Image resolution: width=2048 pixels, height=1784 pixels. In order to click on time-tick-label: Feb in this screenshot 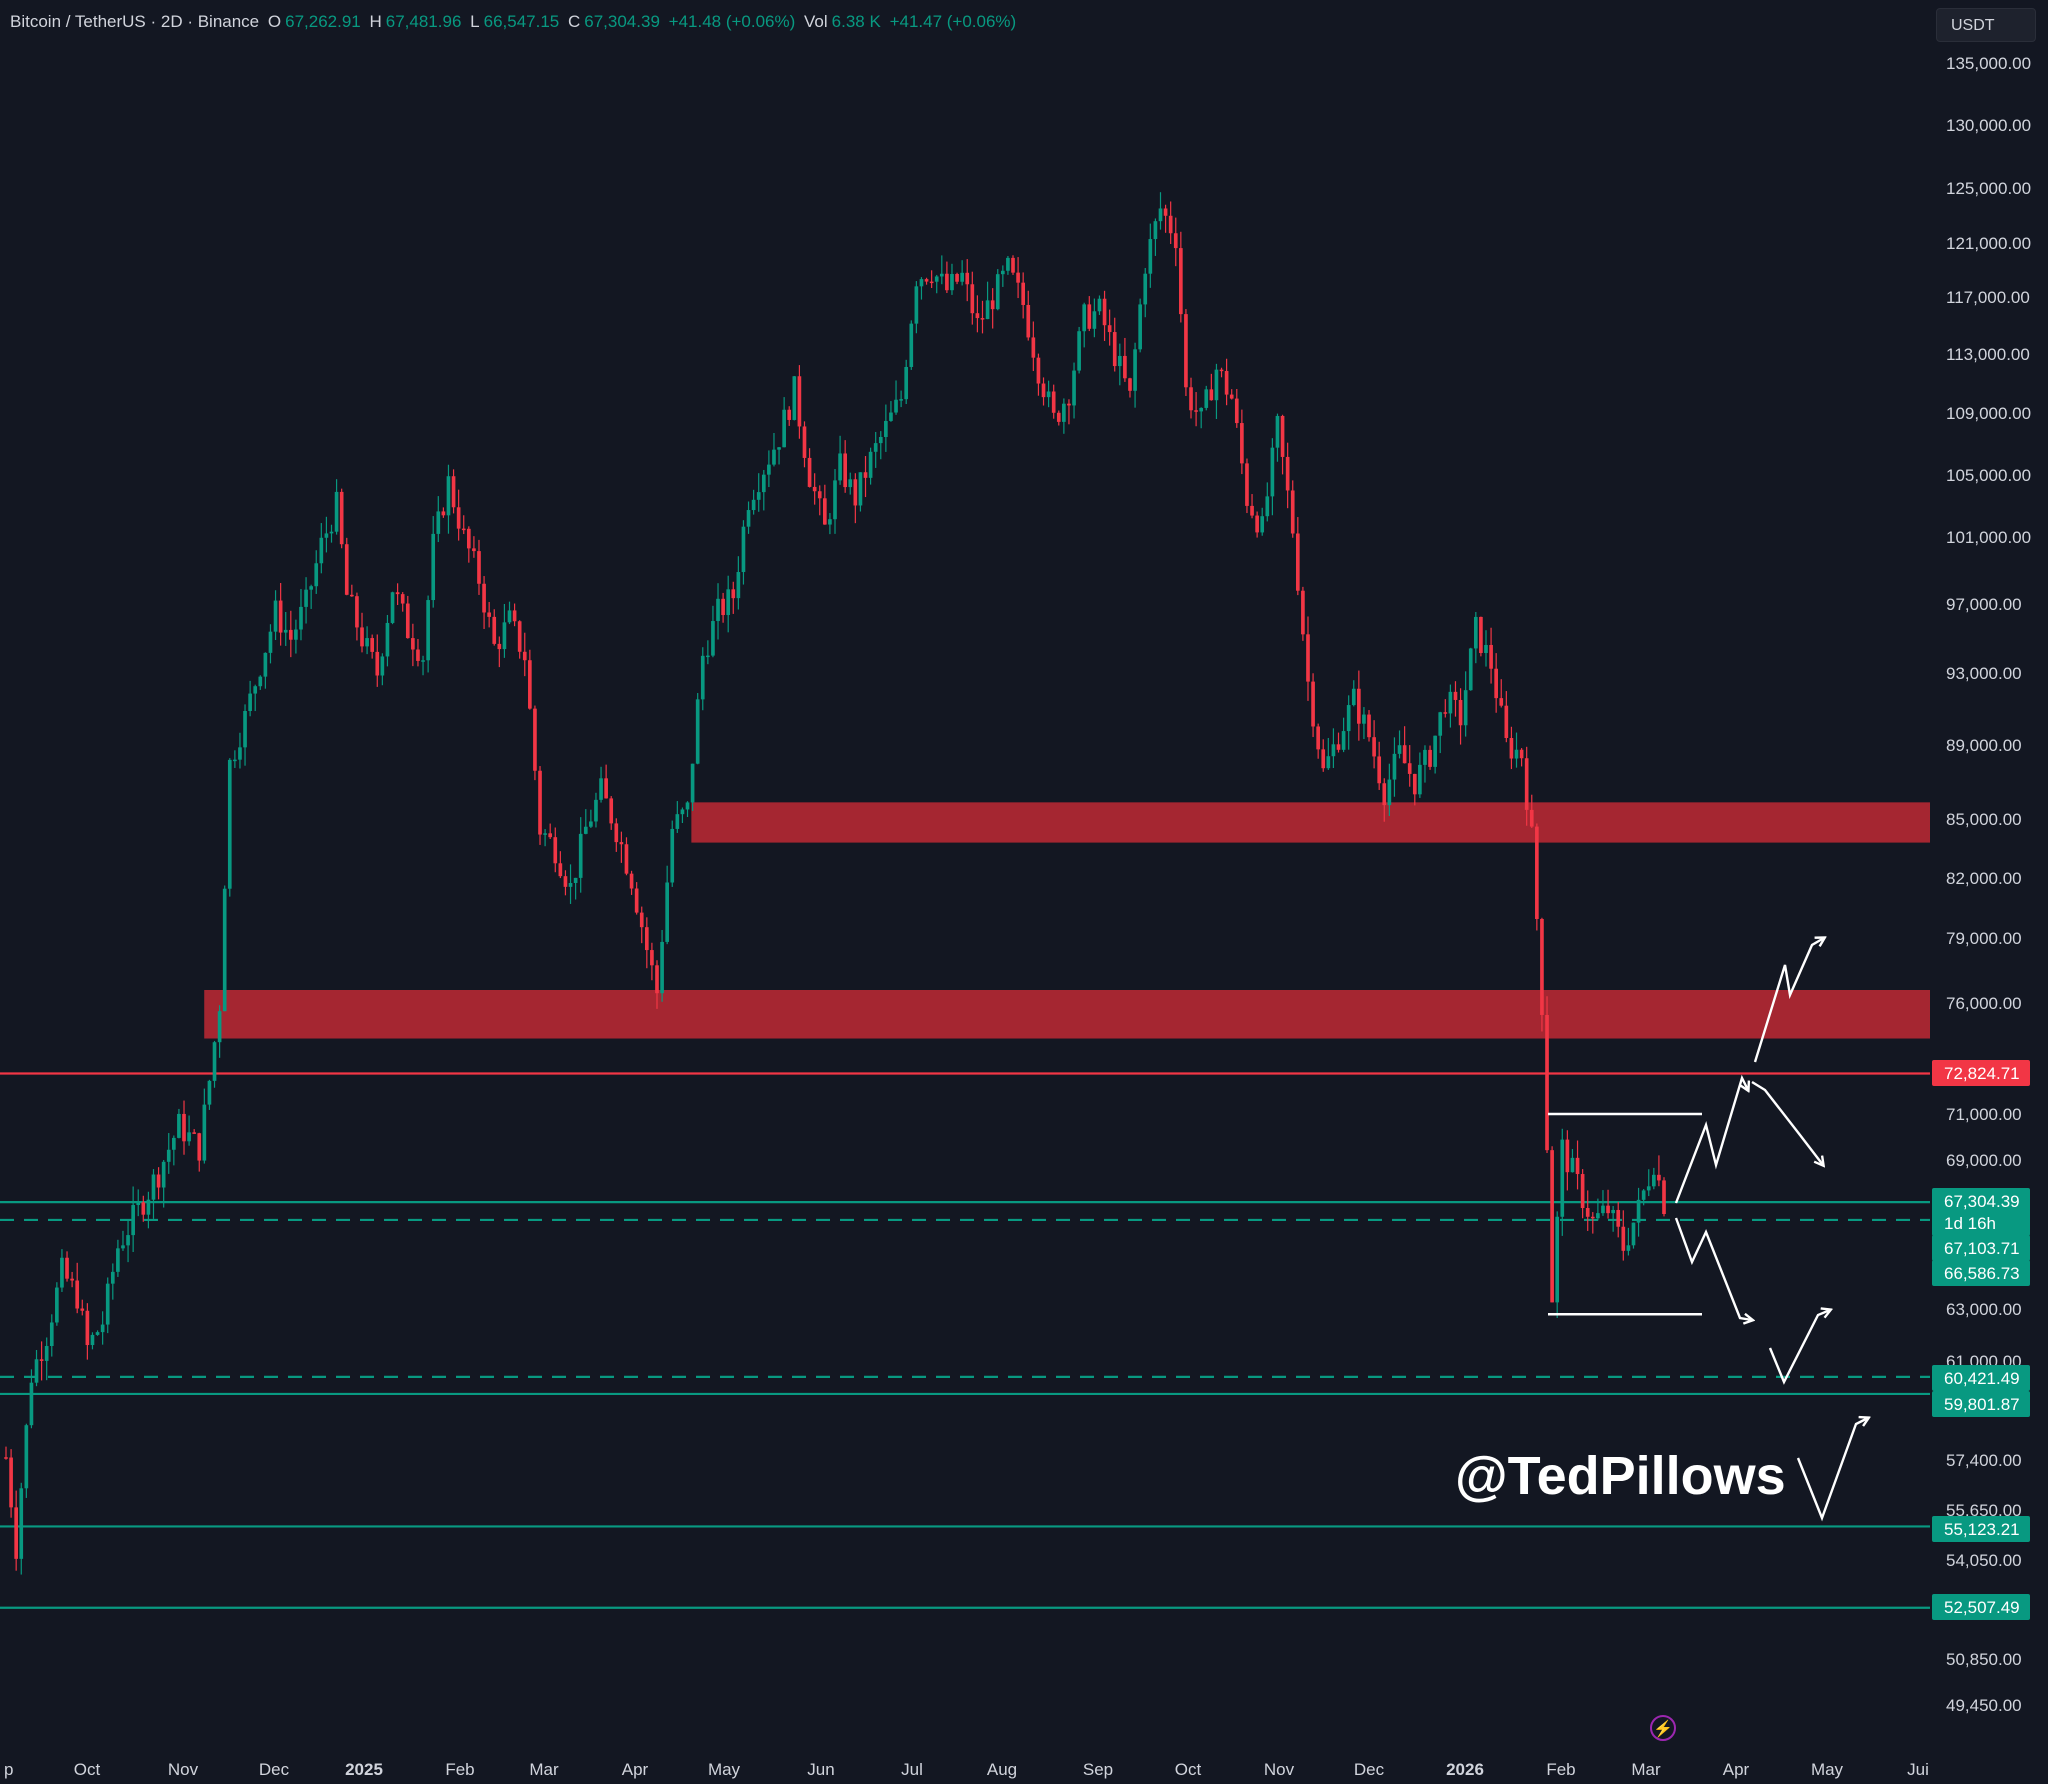, I will do `click(1560, 1769)`.